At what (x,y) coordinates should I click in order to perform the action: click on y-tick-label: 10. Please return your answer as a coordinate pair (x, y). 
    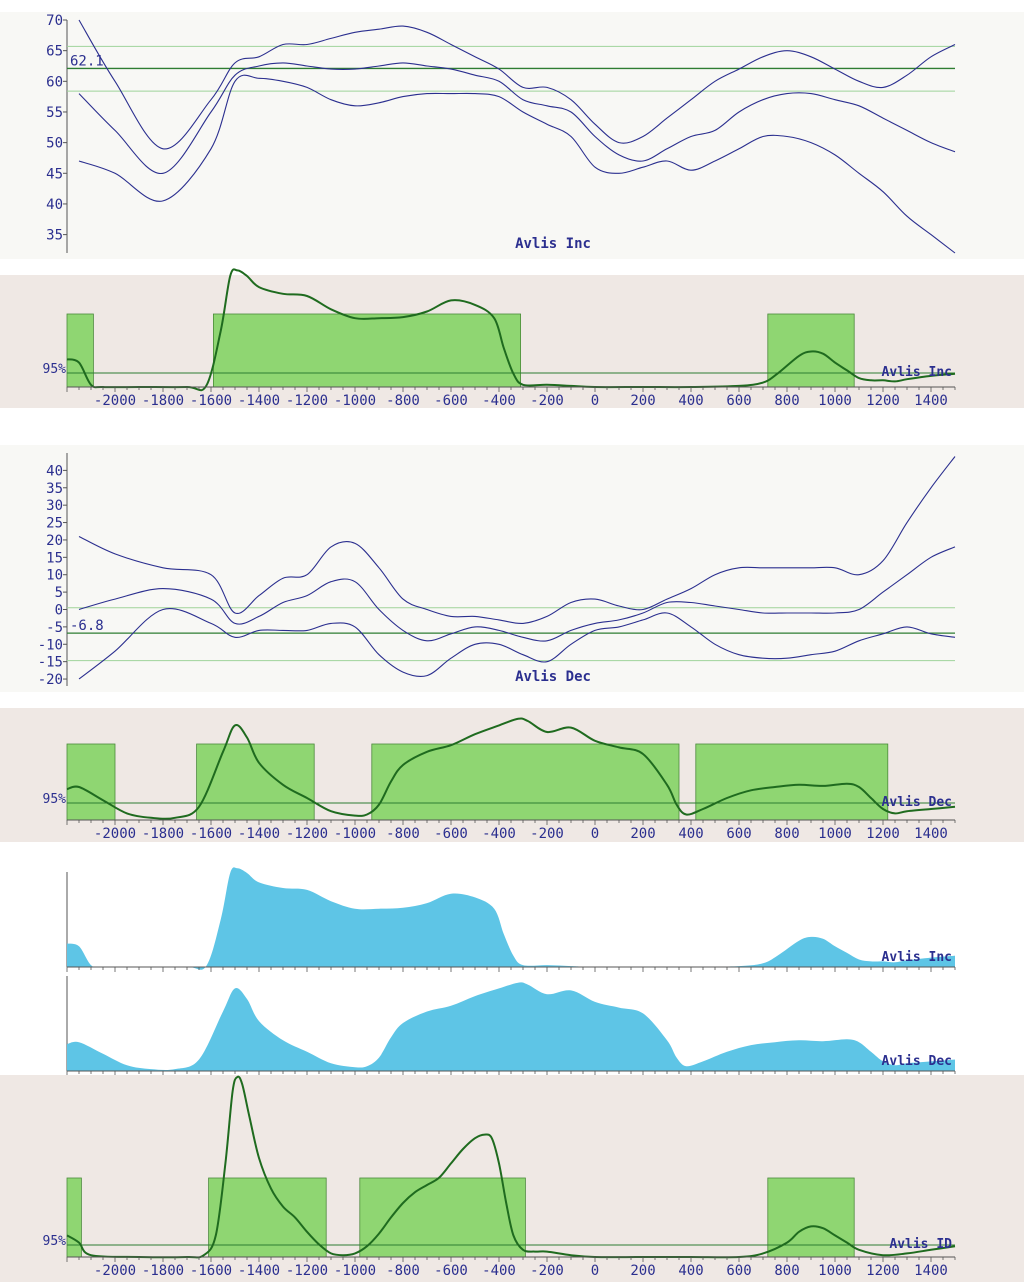
    Looking at the image, I should click on (54, 576).